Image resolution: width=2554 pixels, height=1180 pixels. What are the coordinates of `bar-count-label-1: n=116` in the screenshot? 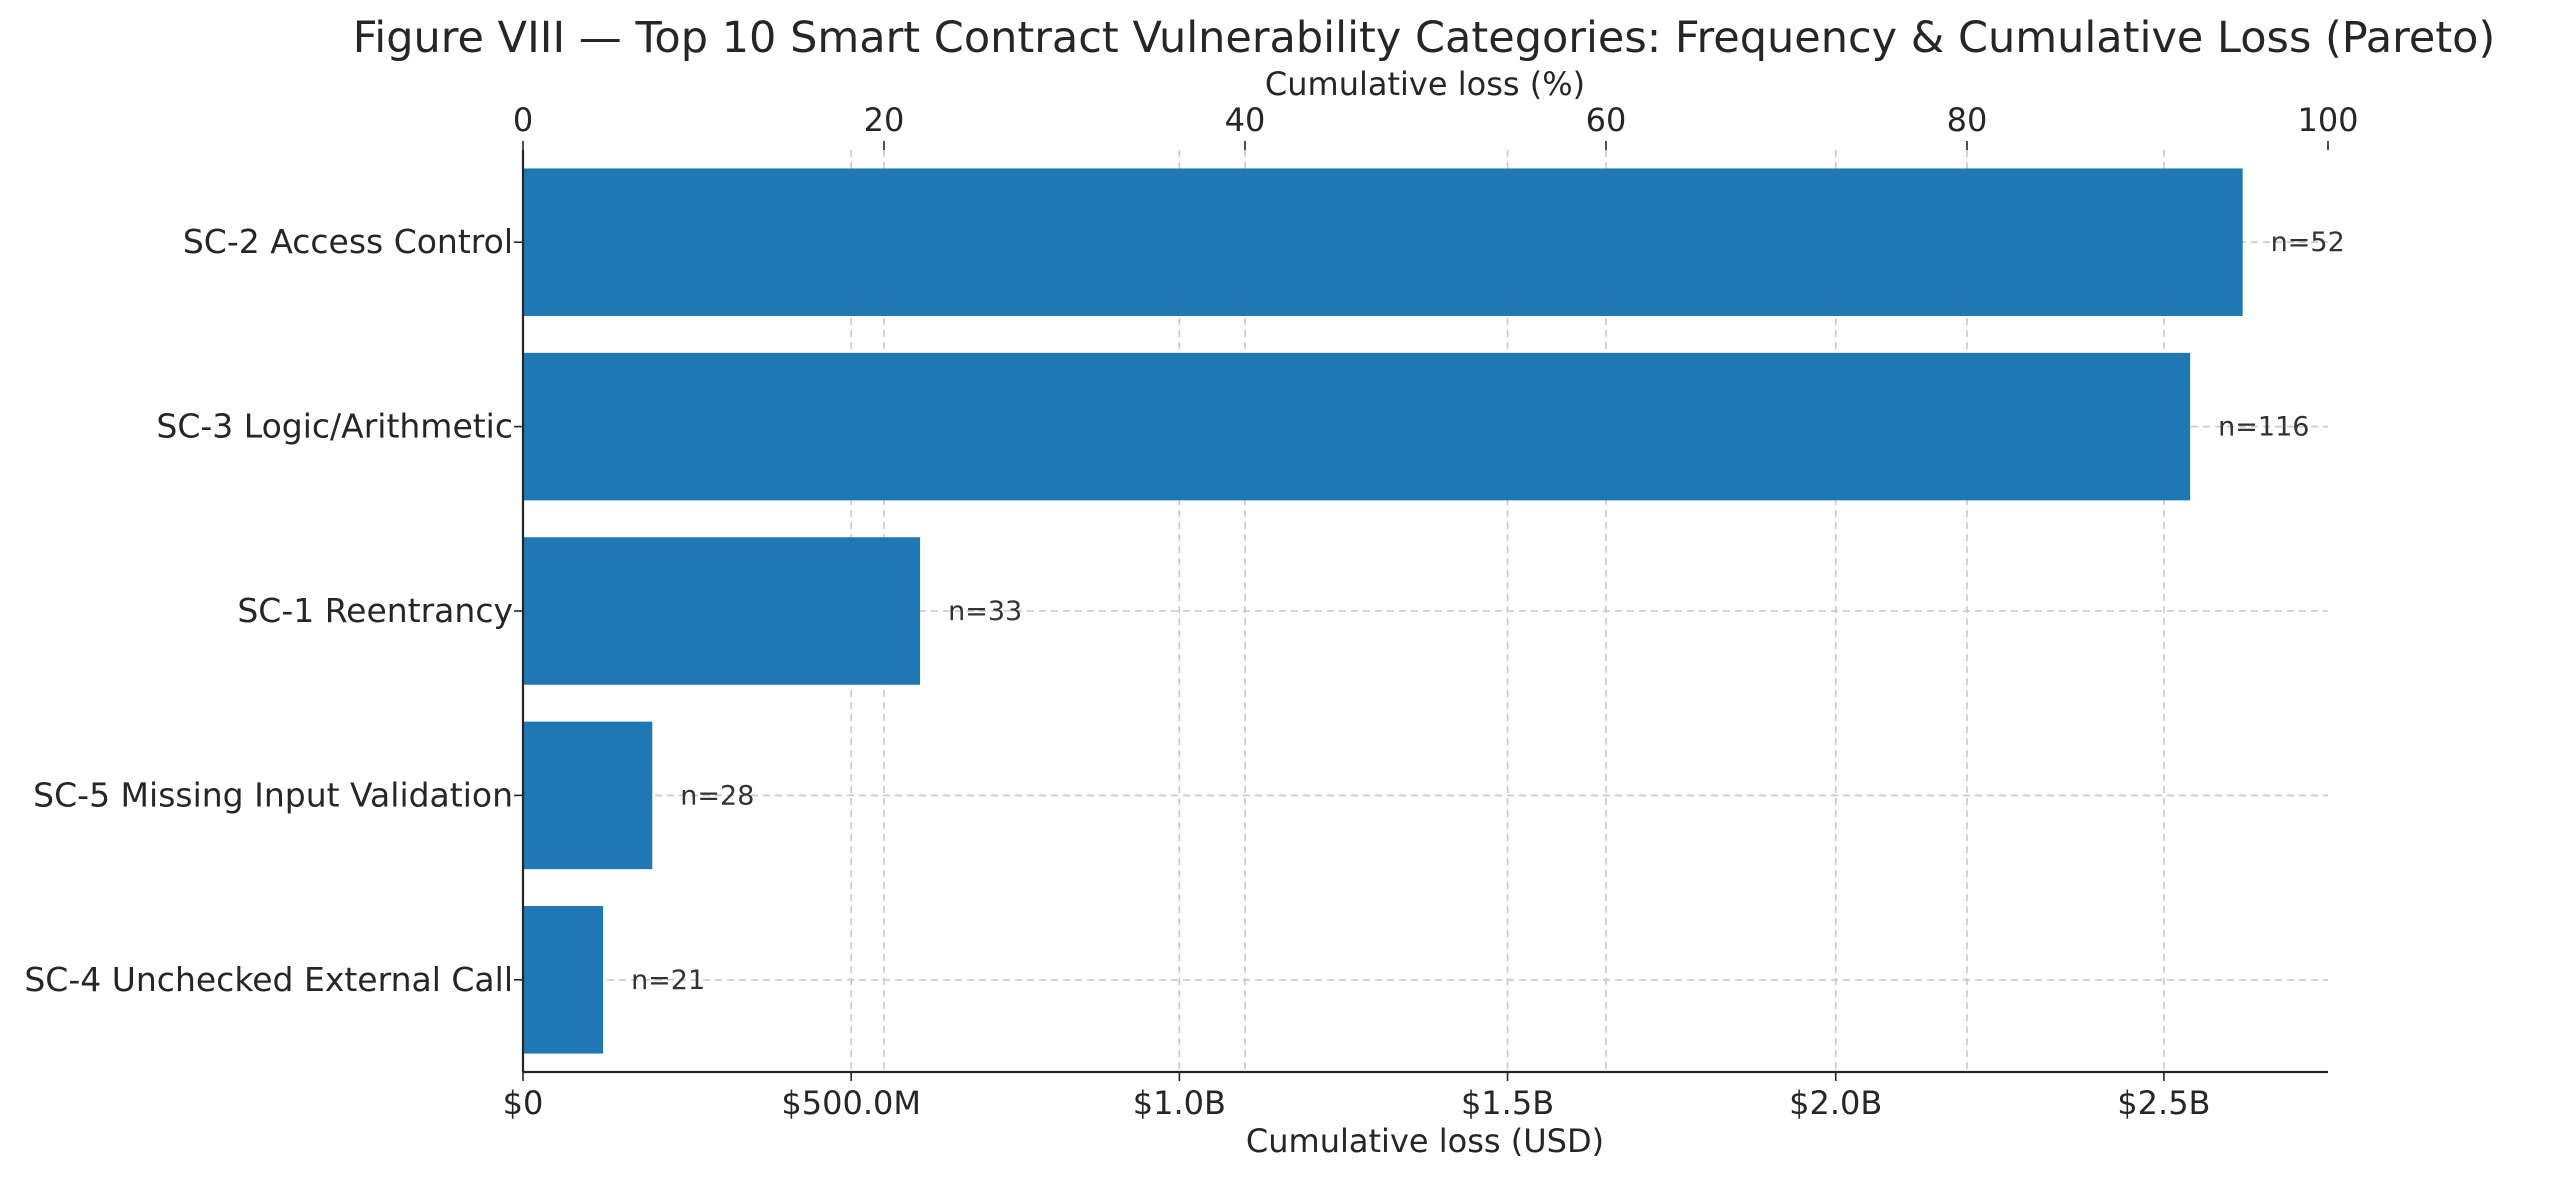 It's located at (2263, 427).